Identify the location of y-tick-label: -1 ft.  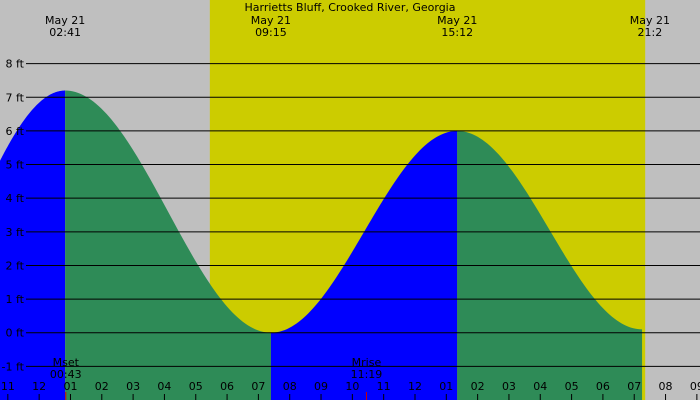
(13, 366).